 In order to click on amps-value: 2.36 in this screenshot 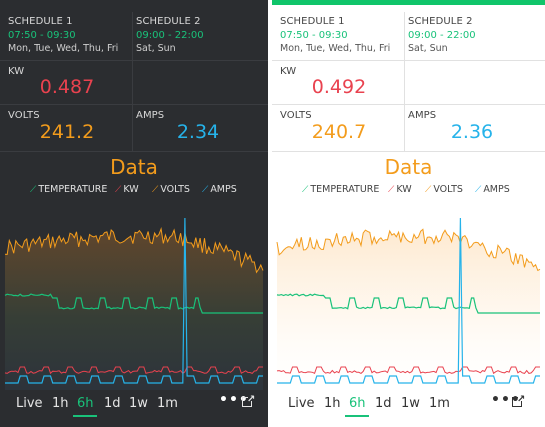, I will do `click(472, 132)`.